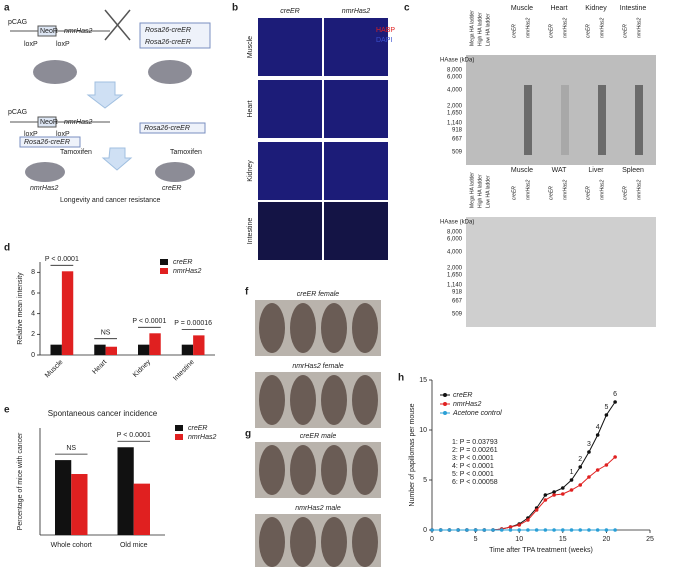  Describe the element at coordinates (186, 152) in the screenshot. I see `schematic-label: Tamoxifen` at that location.